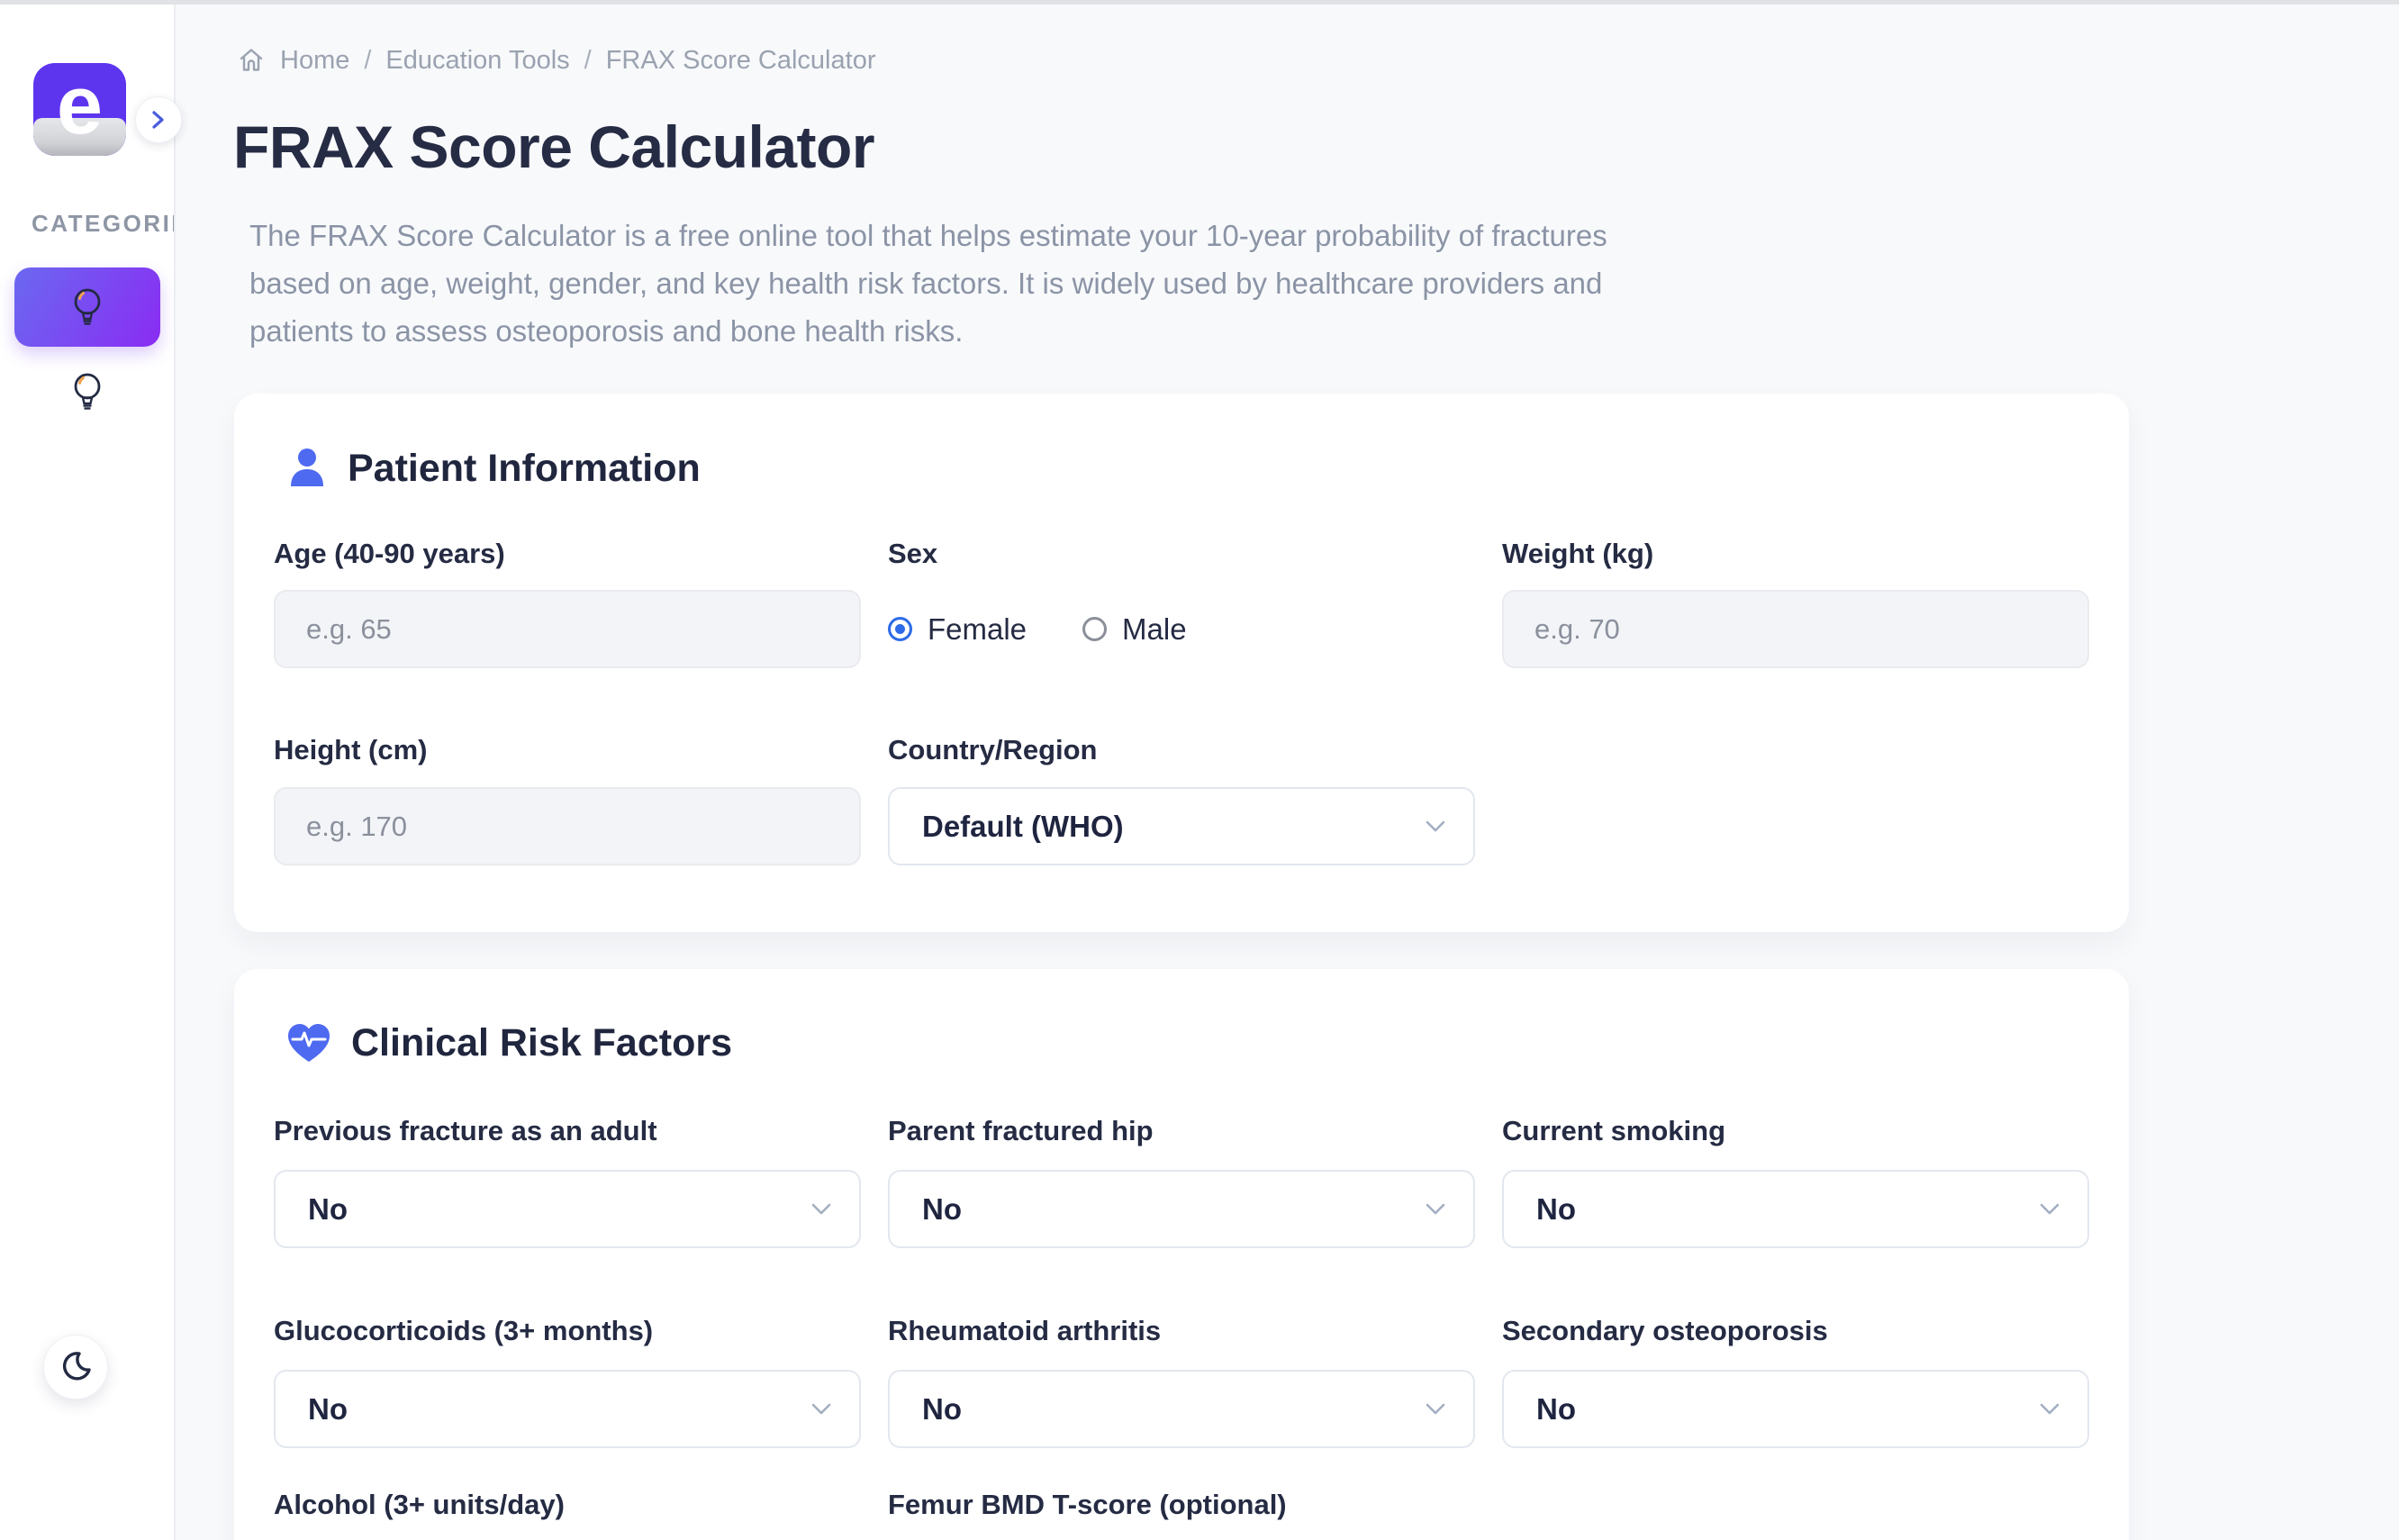  I want to click on current-smoking-select: No, so click(1795, 1209).